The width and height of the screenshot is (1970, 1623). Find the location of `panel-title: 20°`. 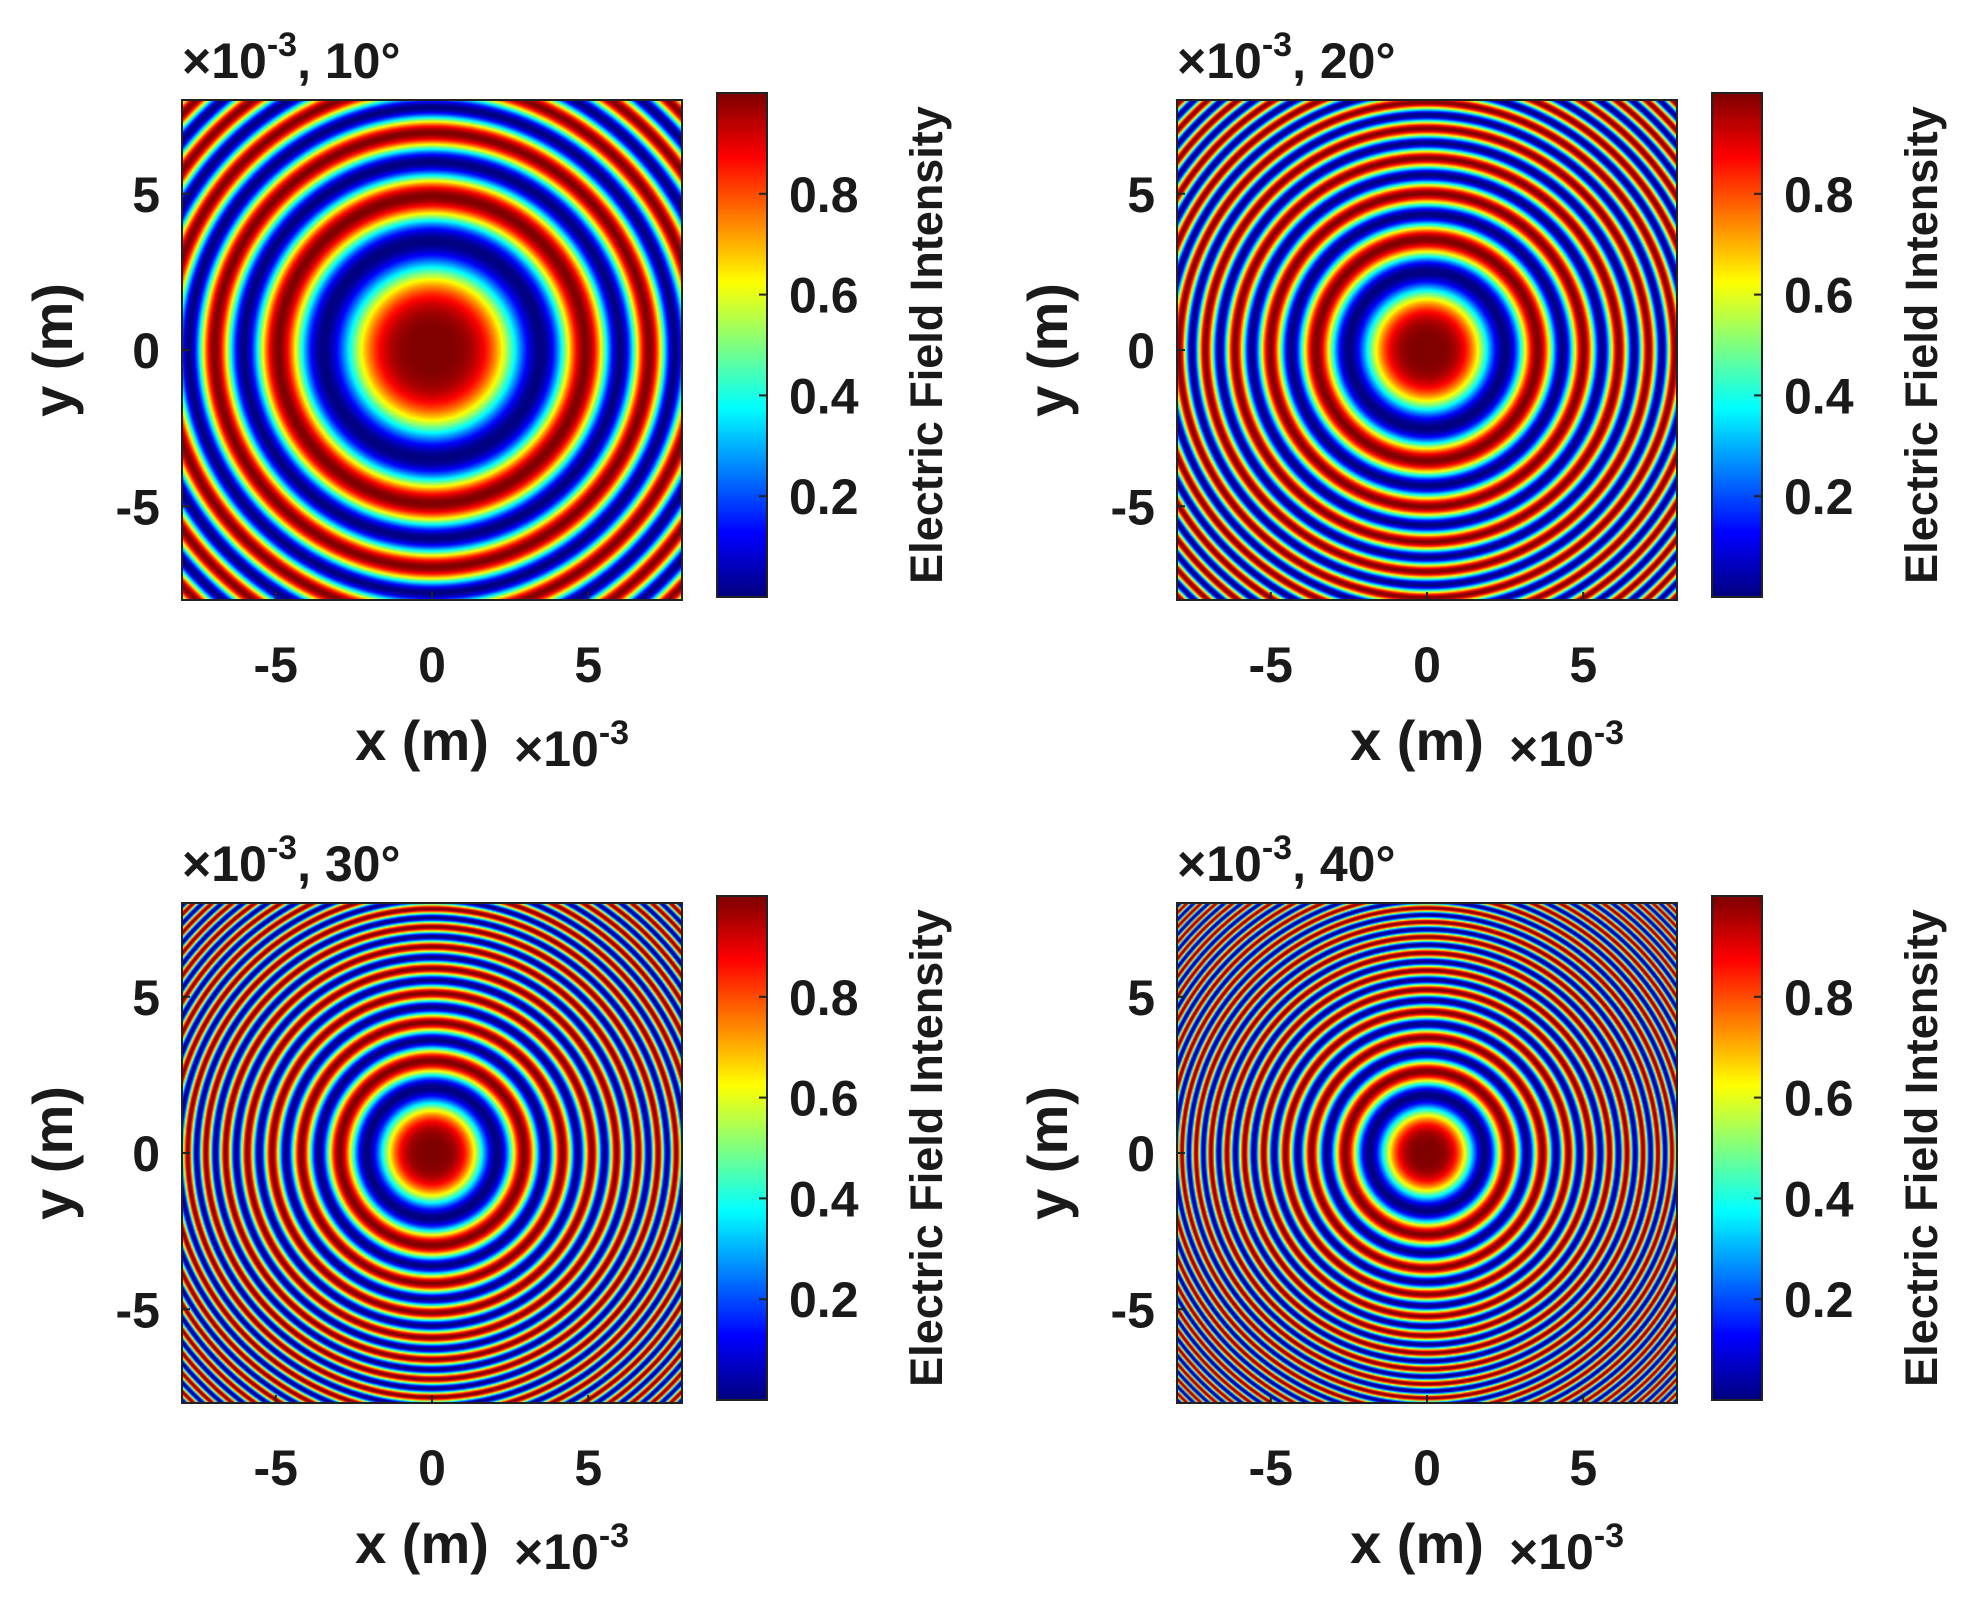

panel-title: 20° is located at coordinates (1358, 61).